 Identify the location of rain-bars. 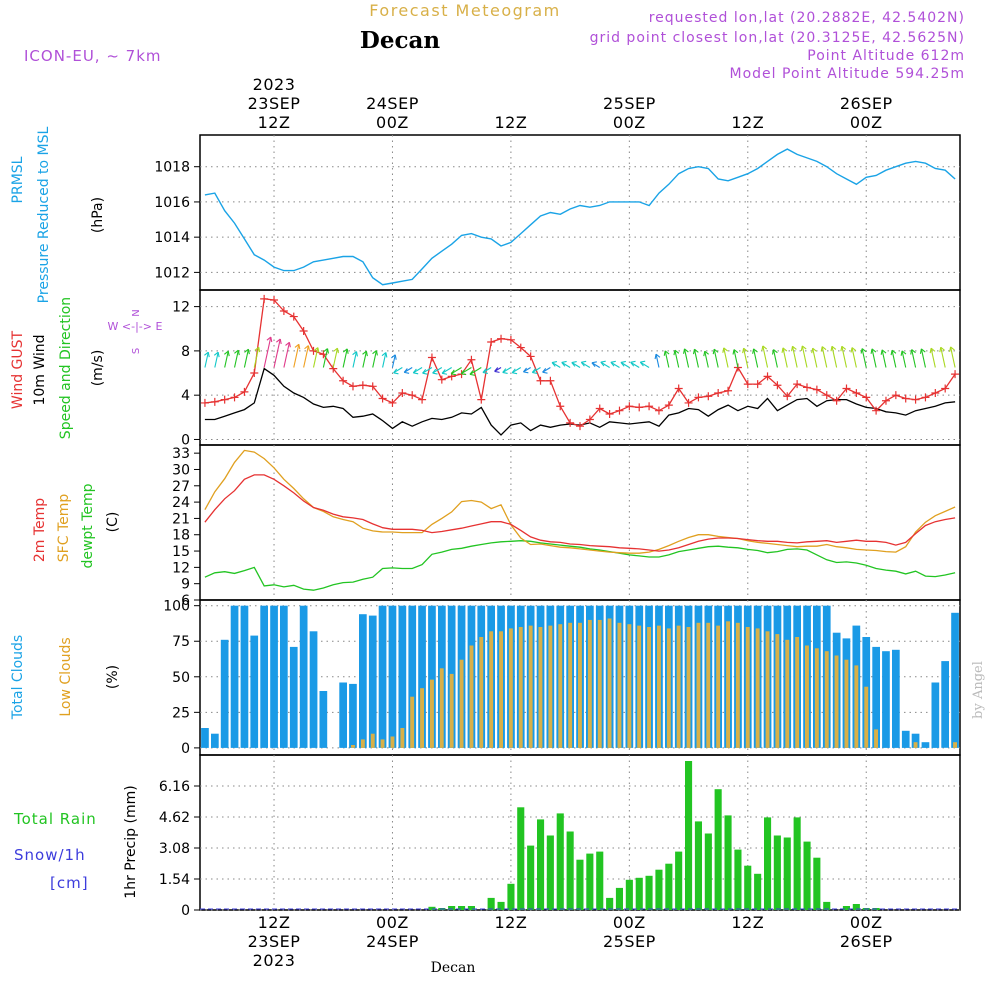
(654, 835).